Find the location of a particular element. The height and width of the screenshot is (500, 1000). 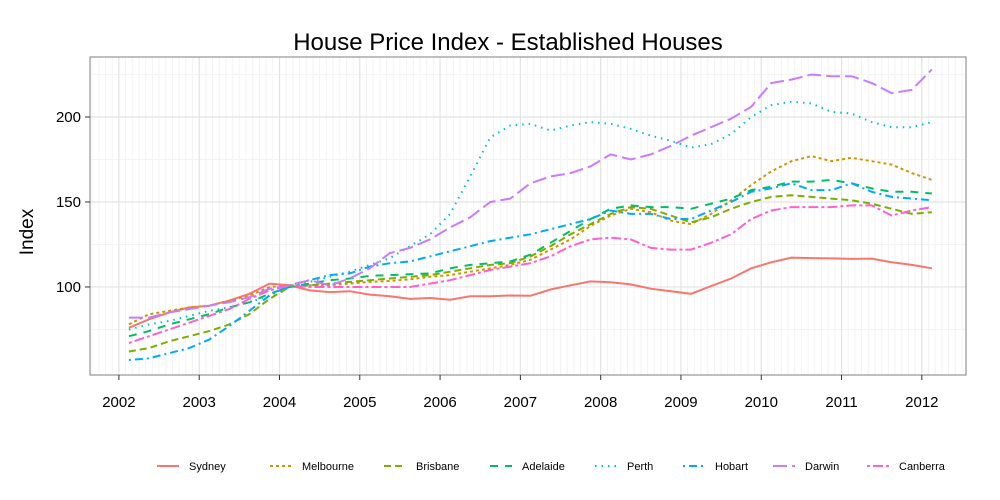

y-tick-label: 150 is located at coordinates (68, 202).